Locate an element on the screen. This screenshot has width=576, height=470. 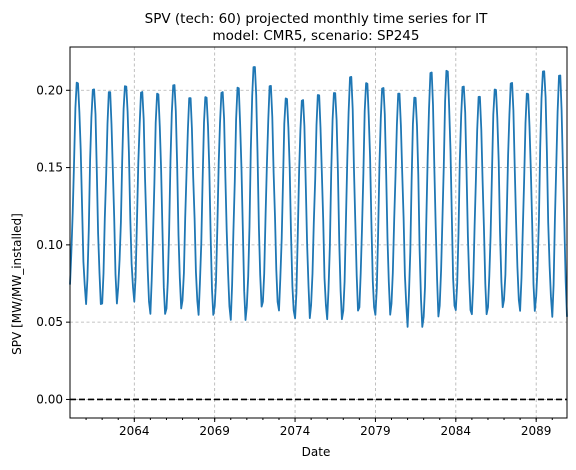
y-axis-label: SPV [MW/MW_installed] is located at coordinates (17, 284).